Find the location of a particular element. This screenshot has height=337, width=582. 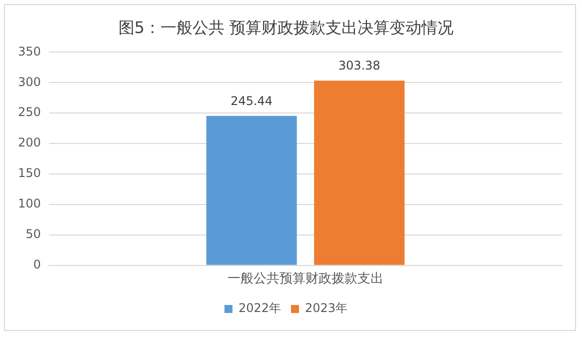

y-tick-label: 300 is located at coordinates (29, 81).